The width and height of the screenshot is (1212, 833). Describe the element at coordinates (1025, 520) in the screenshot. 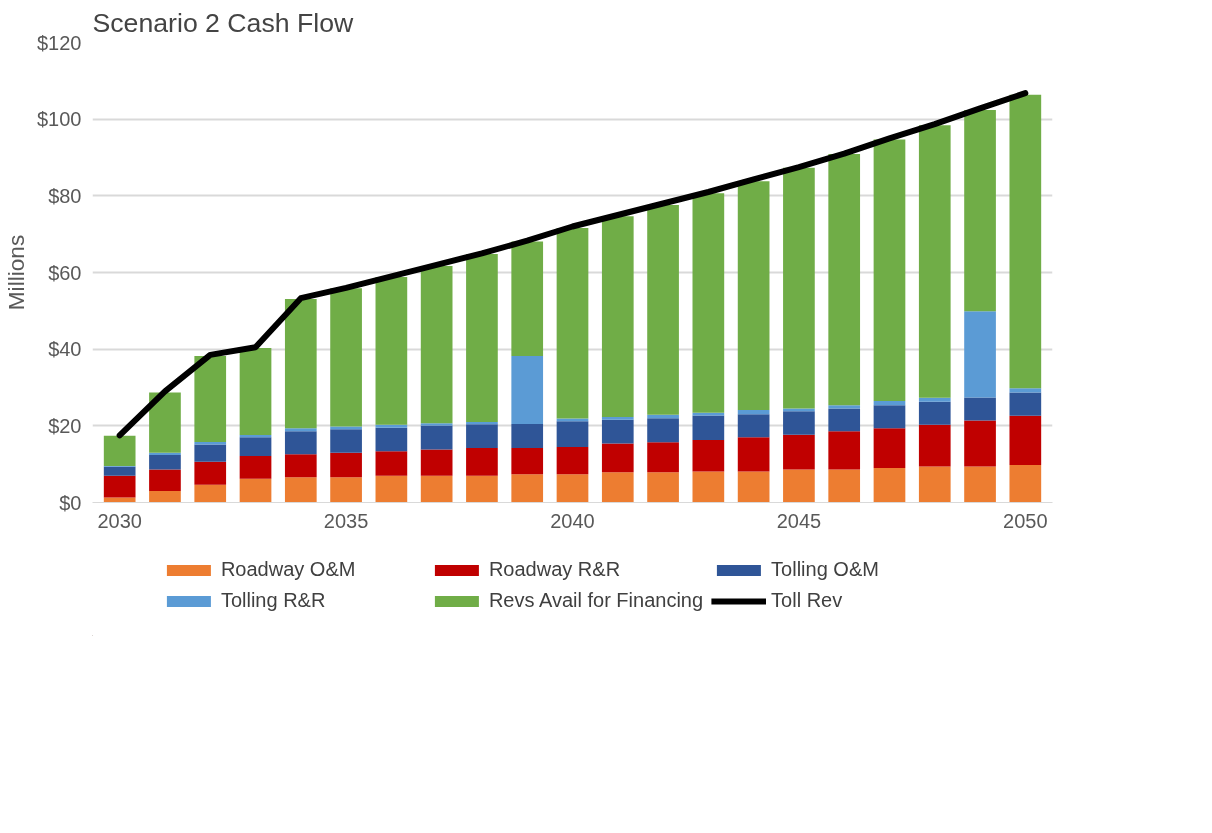

I see `x-tick-label: 2050` at that location.